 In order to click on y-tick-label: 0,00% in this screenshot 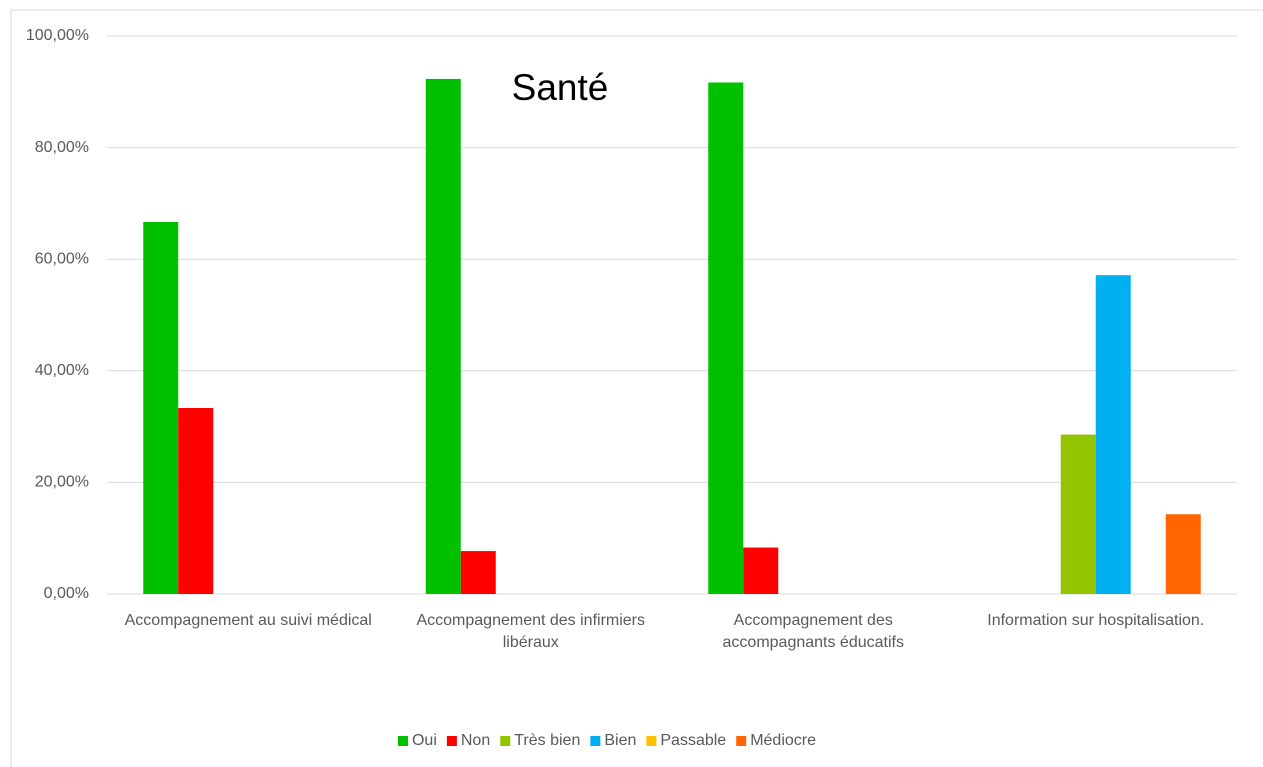, I will do `click(66, 593)`.